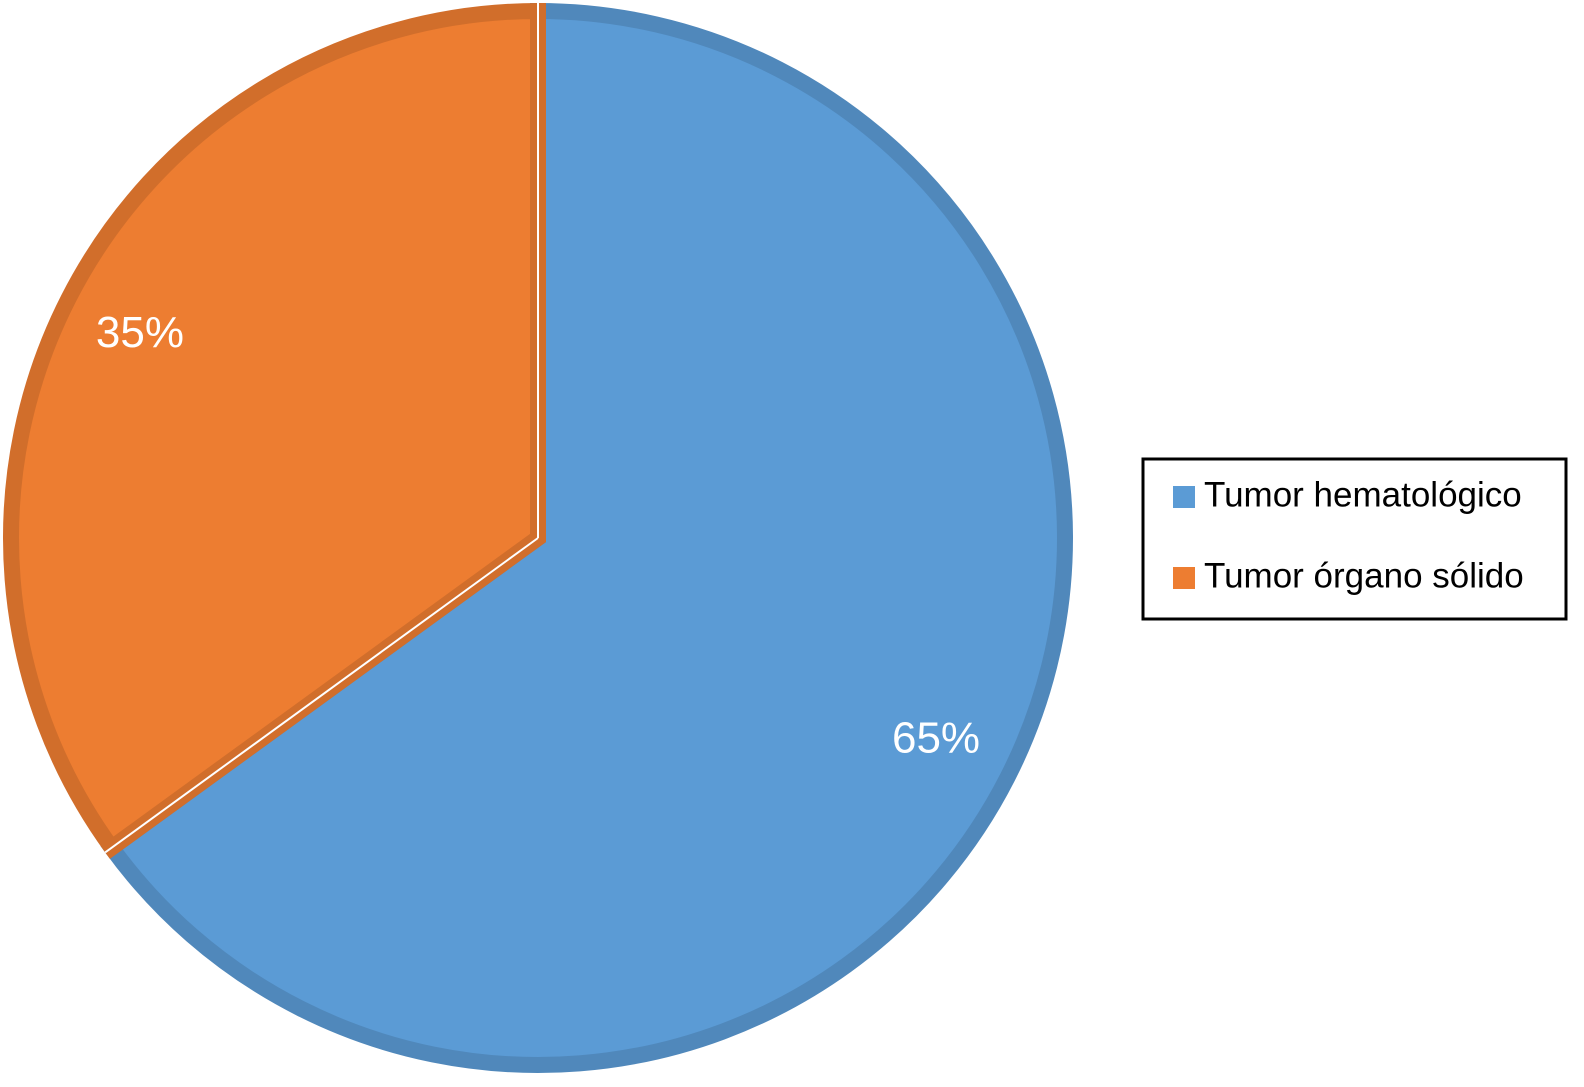 The height and width of the screenshot is (1087, 1584). What do you see at coordinates (936, 737) in the screenshot?
I see `data-label: 65%` at bounding box center [936, 737].